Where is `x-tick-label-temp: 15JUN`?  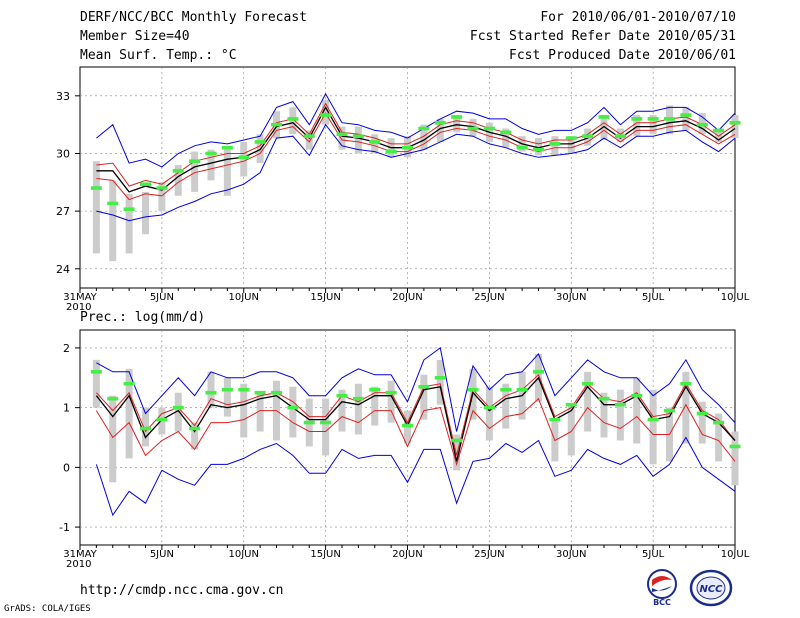
x-tick-label-temp: 15JUN is located at coordinates (325, 297).